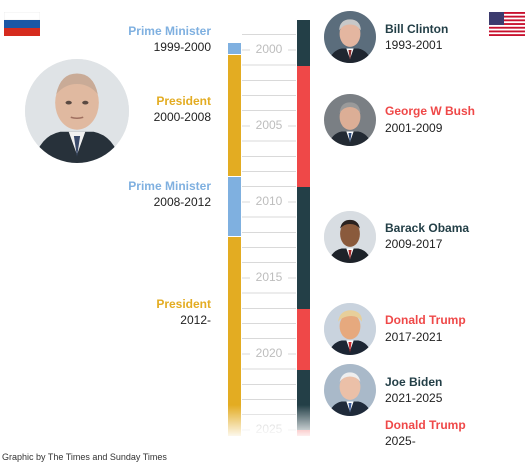 This screenshot has width=531, height=469. Describe the element at coordinates (84, 457) in the screenshot. I see `graphic-credit: Graphic by The Times and Sunday Times` at that location.